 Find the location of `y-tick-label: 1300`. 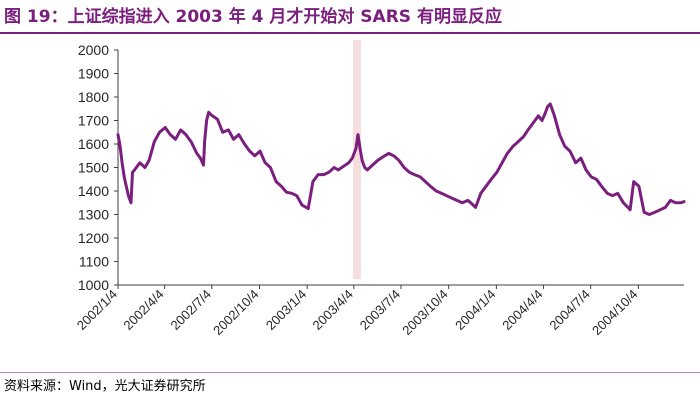

y-tick-label: 1300 is located at coordinates (93, 215).